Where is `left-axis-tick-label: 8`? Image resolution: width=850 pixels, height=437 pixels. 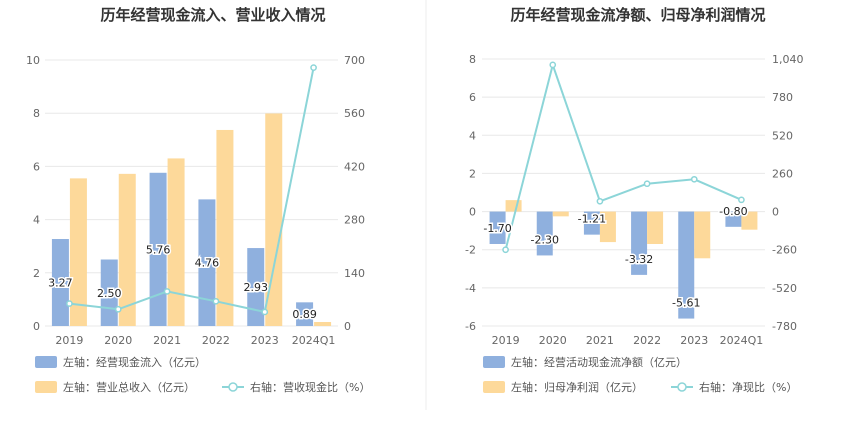
left-axis-tick-label: 8 is located at coordinates (36, 113).